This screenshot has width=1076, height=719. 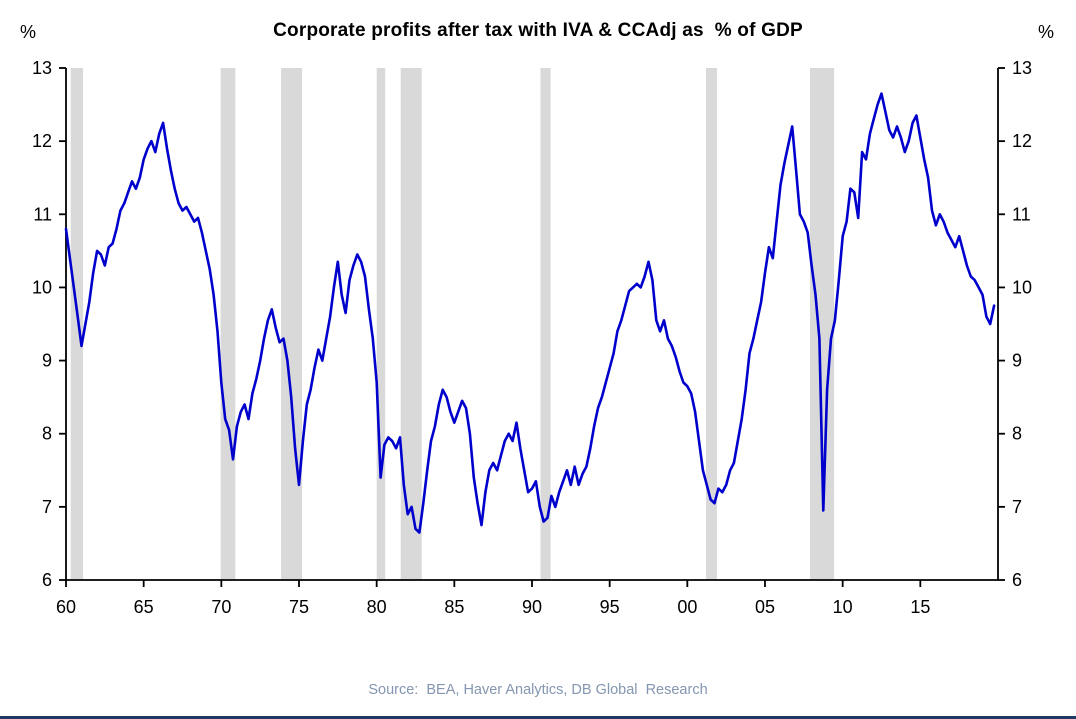 I want to click on x-tick-label: 05, so click(x=765, y=607).